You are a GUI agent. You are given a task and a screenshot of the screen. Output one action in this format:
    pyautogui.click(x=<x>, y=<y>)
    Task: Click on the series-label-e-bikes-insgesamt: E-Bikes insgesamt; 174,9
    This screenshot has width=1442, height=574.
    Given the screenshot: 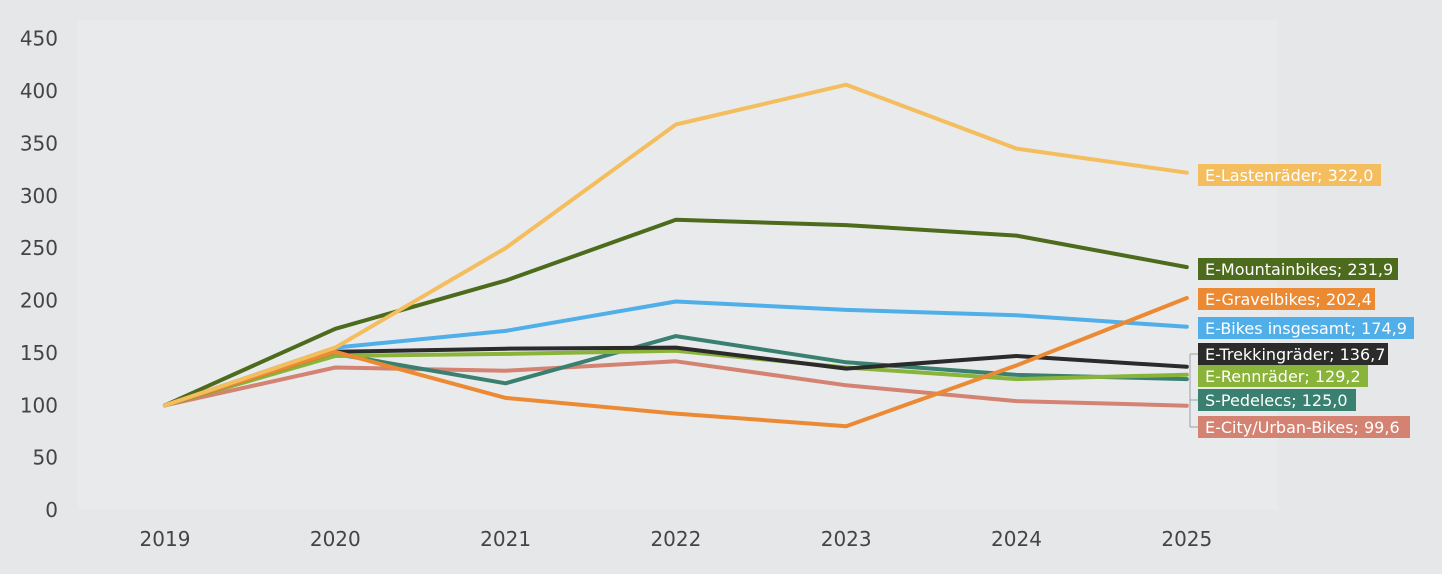 What is the action you would take?
    pyautogui.click(x=1306, y=328)
    